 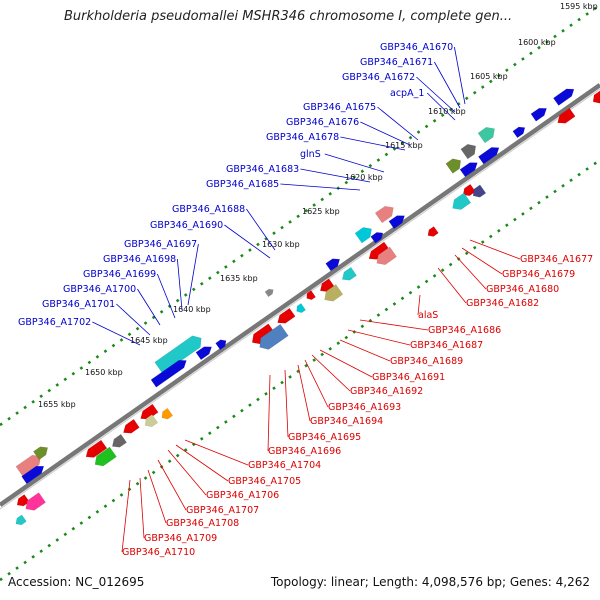 What do you see at coordinates (522, 289) in the screenshot?
I see `reverse-gene-label: GBP346_A1680` at bounding box center [522, 289].